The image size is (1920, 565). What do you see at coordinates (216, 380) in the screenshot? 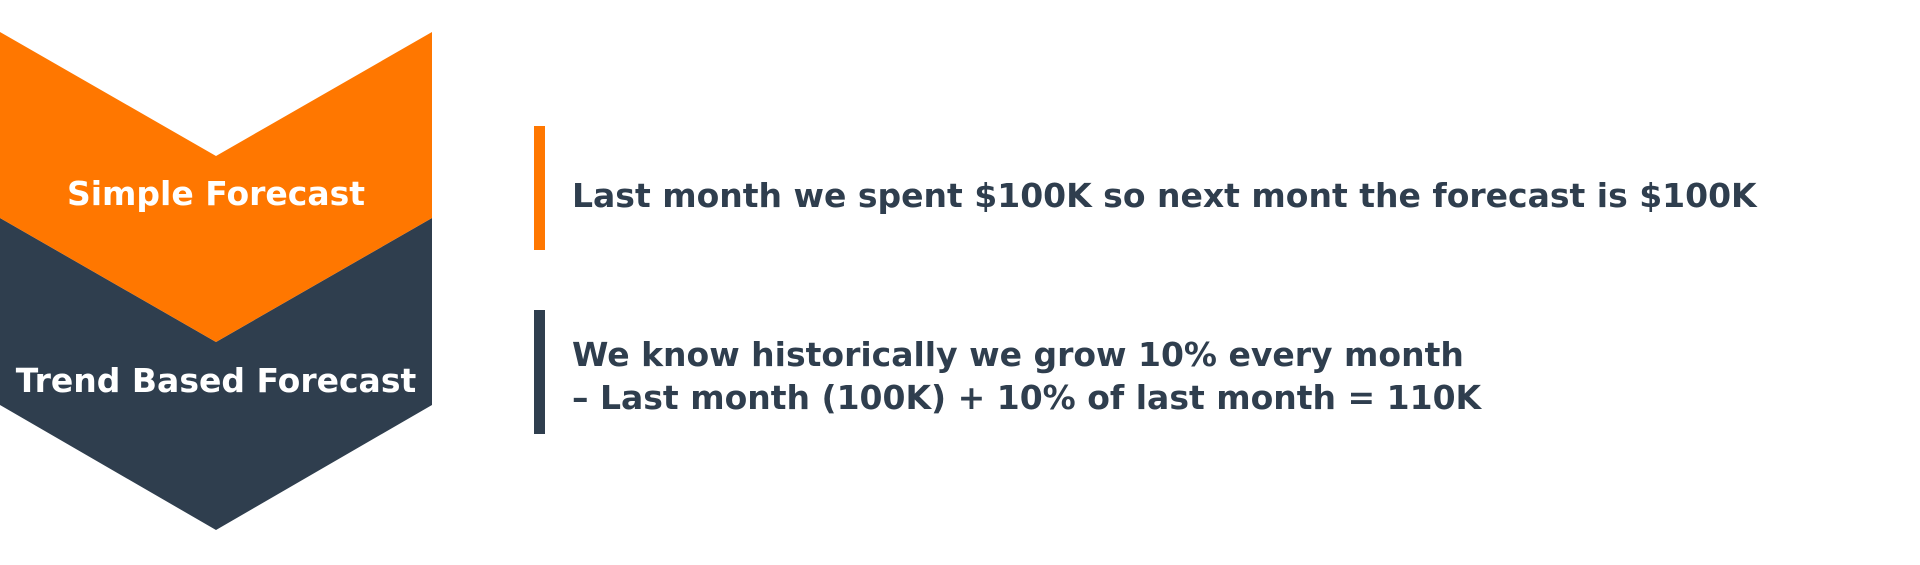
I see `trend-based-forecast-label: Trend Based Forecast` at bounding box center [216, 380].